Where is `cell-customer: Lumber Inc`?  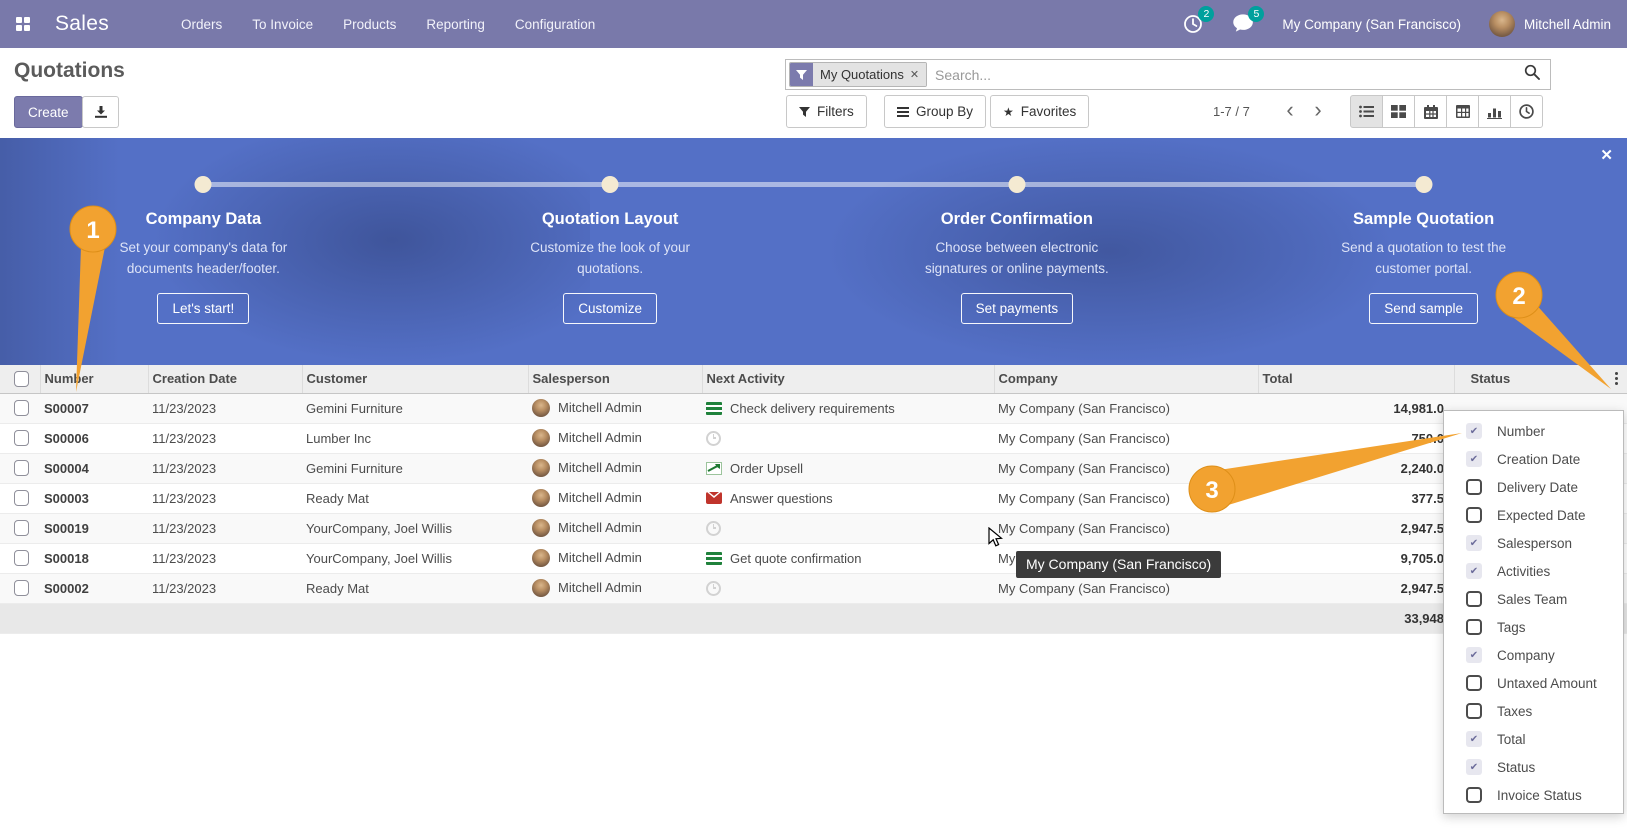 cell-customer: Lumber Inc is located at coordinates (415, 438).